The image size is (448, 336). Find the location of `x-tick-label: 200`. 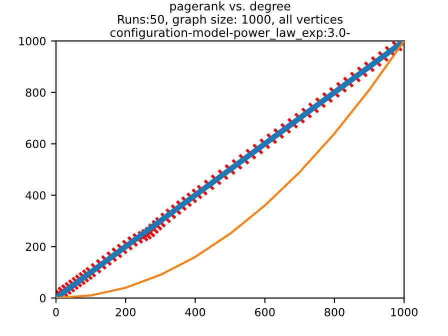

x-tick-label: 200 is located at coordinates (126, 312).